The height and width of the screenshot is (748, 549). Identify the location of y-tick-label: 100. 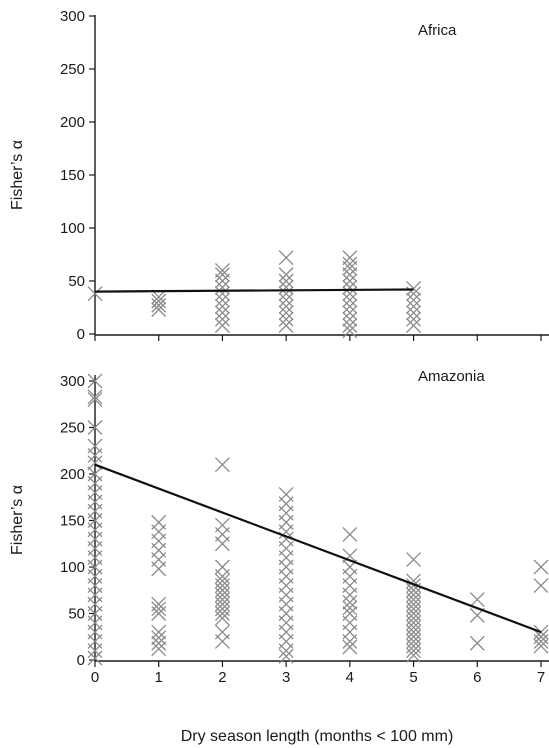
(72, 567).